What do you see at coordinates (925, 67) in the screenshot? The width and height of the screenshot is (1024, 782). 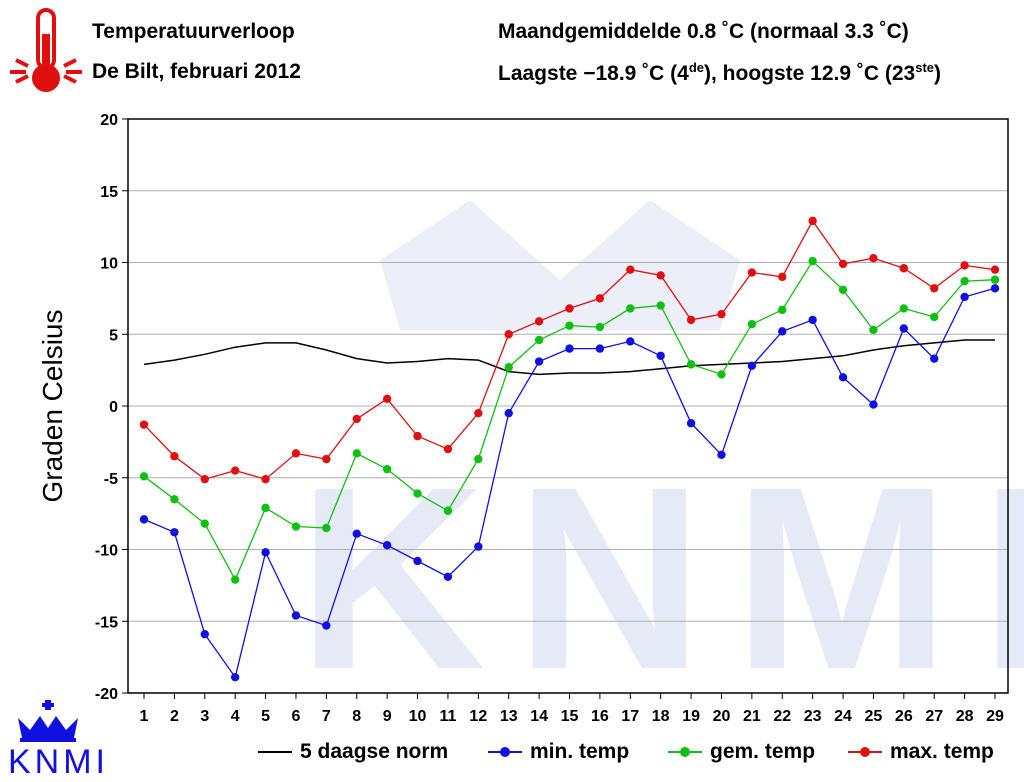 I see `extremes-sup-b: ste` at bounding box center [925, 67].